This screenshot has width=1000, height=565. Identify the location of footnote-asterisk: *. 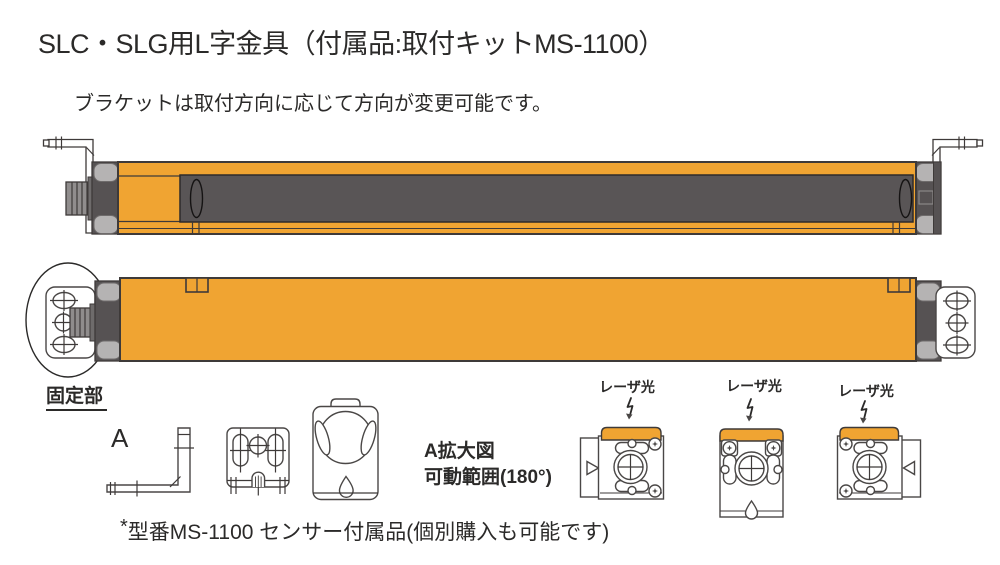
(124, 527).